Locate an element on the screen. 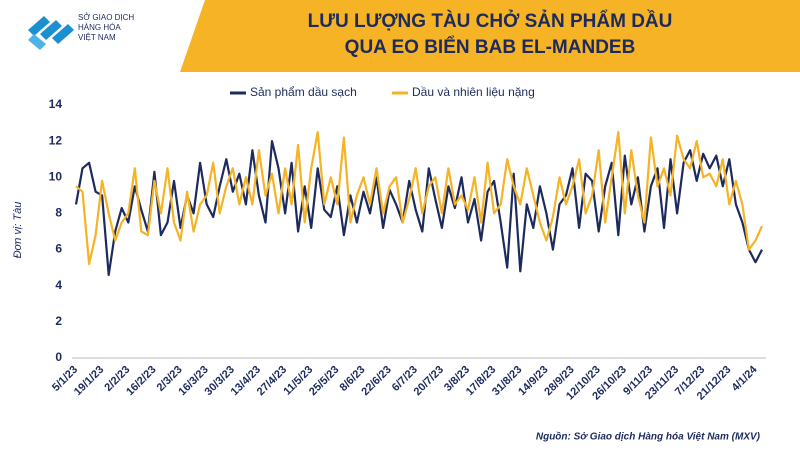 The width and height of the screenshot is (800, 455). legend-label: Dầu và nhiên liệu nặng is located at coordinates (473, 92).